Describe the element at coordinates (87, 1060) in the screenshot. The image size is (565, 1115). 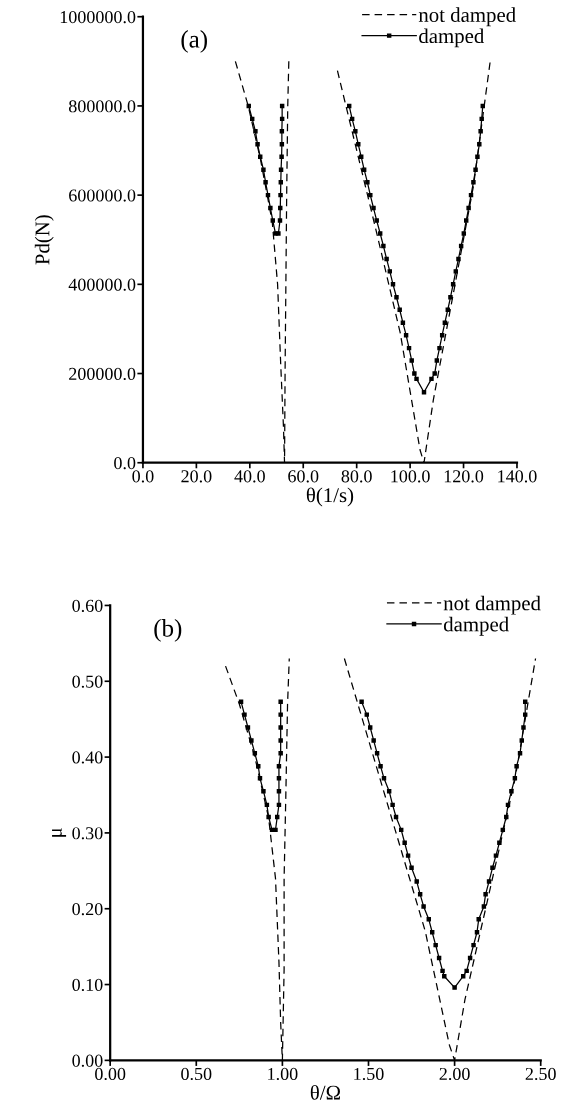
I see `y-tick-label: 0.00` at that location.